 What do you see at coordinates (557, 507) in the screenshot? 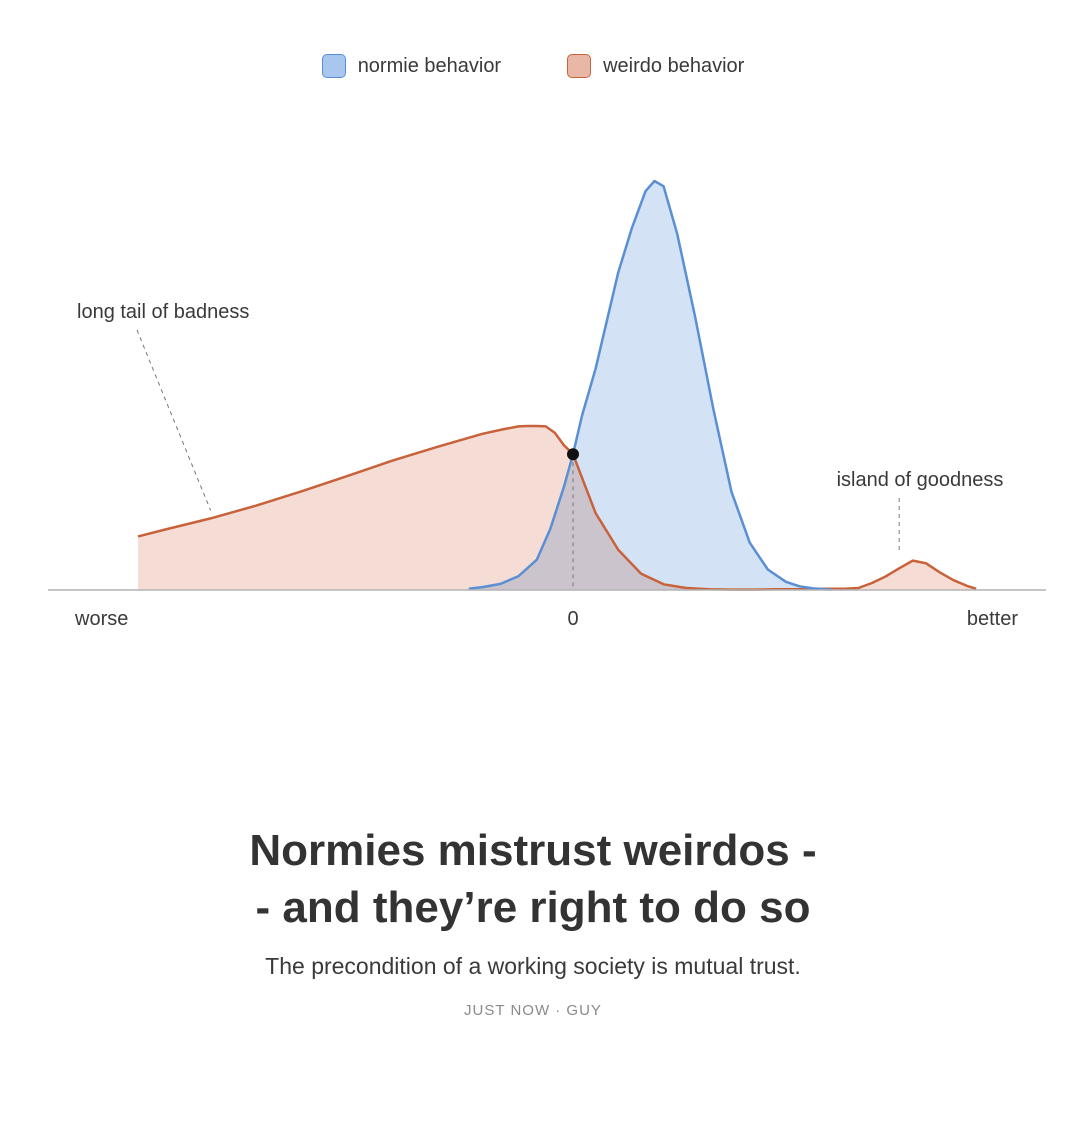
I see `line-weirdo` at bounding box center [557, 507].